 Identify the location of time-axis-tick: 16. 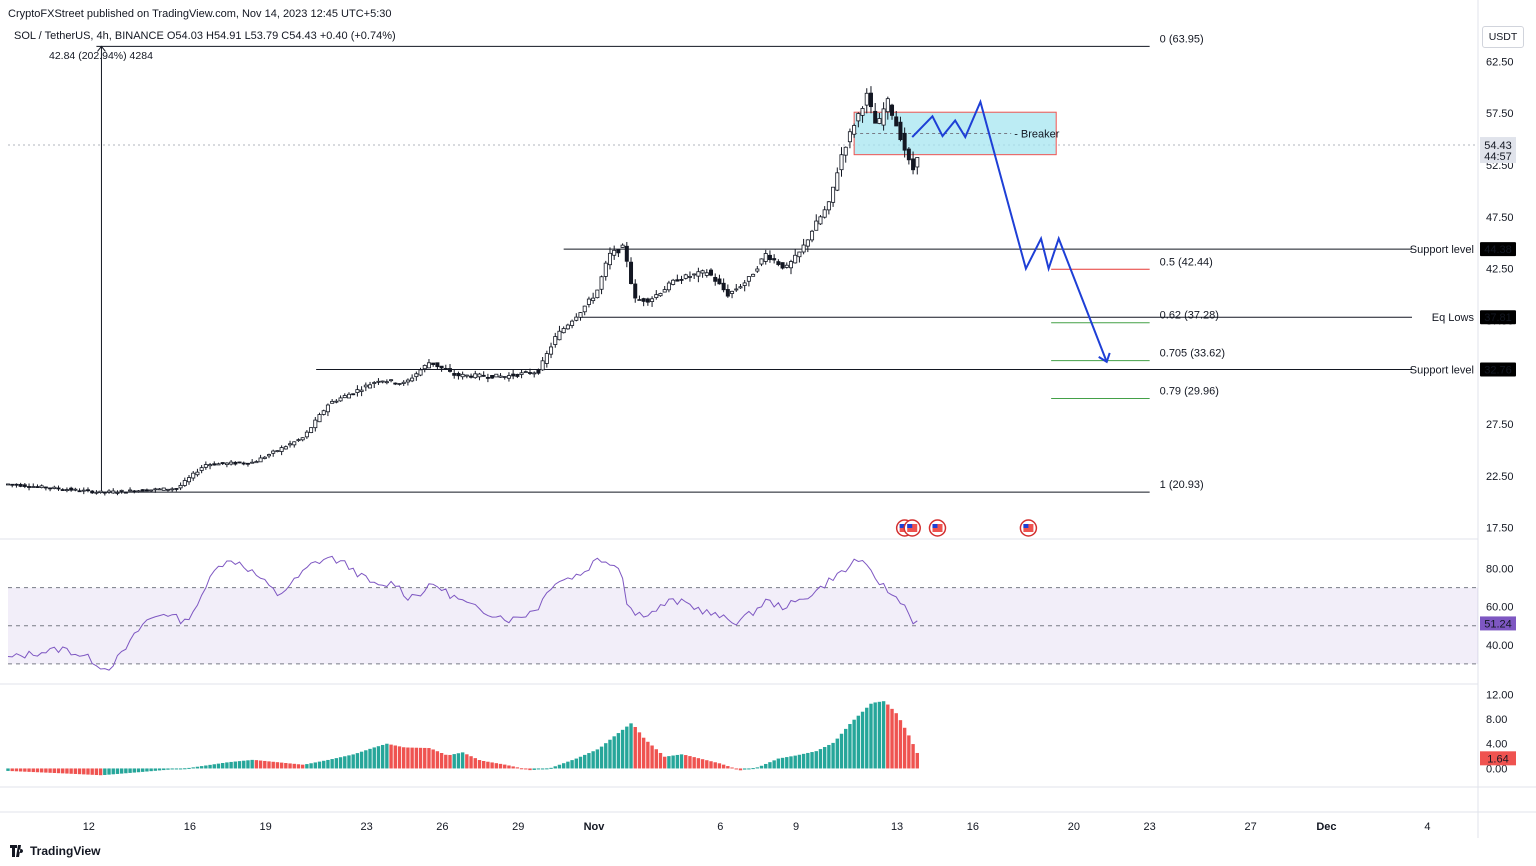
(973, 827).